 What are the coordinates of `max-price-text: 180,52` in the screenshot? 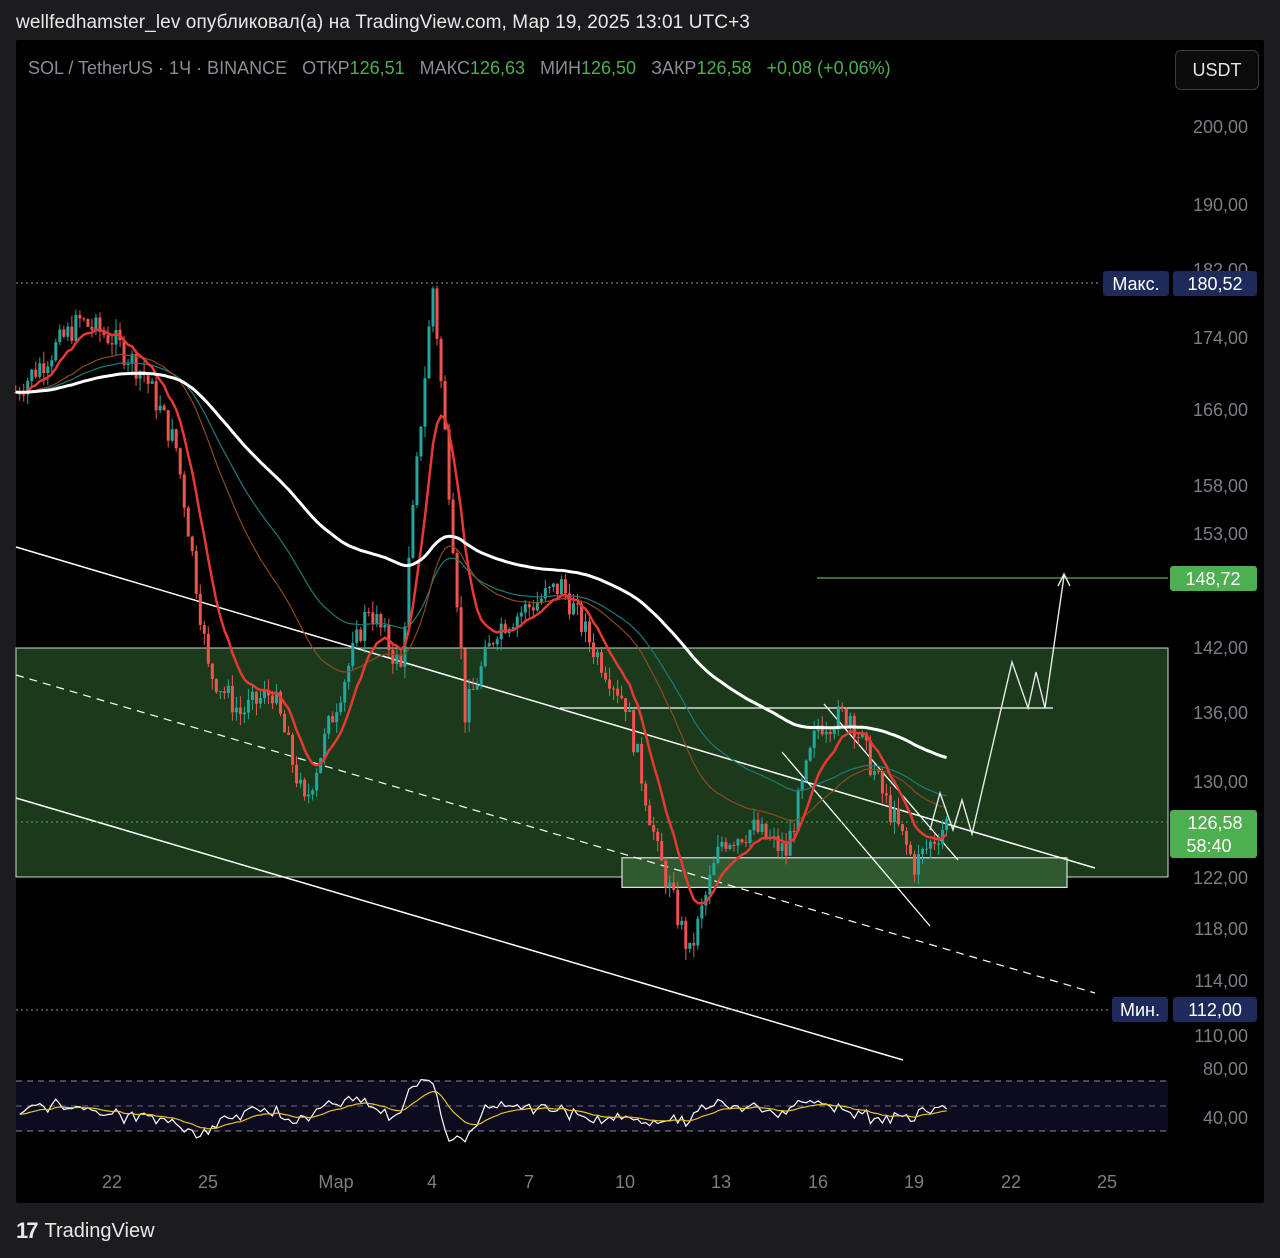 It's located at (1214, 284).